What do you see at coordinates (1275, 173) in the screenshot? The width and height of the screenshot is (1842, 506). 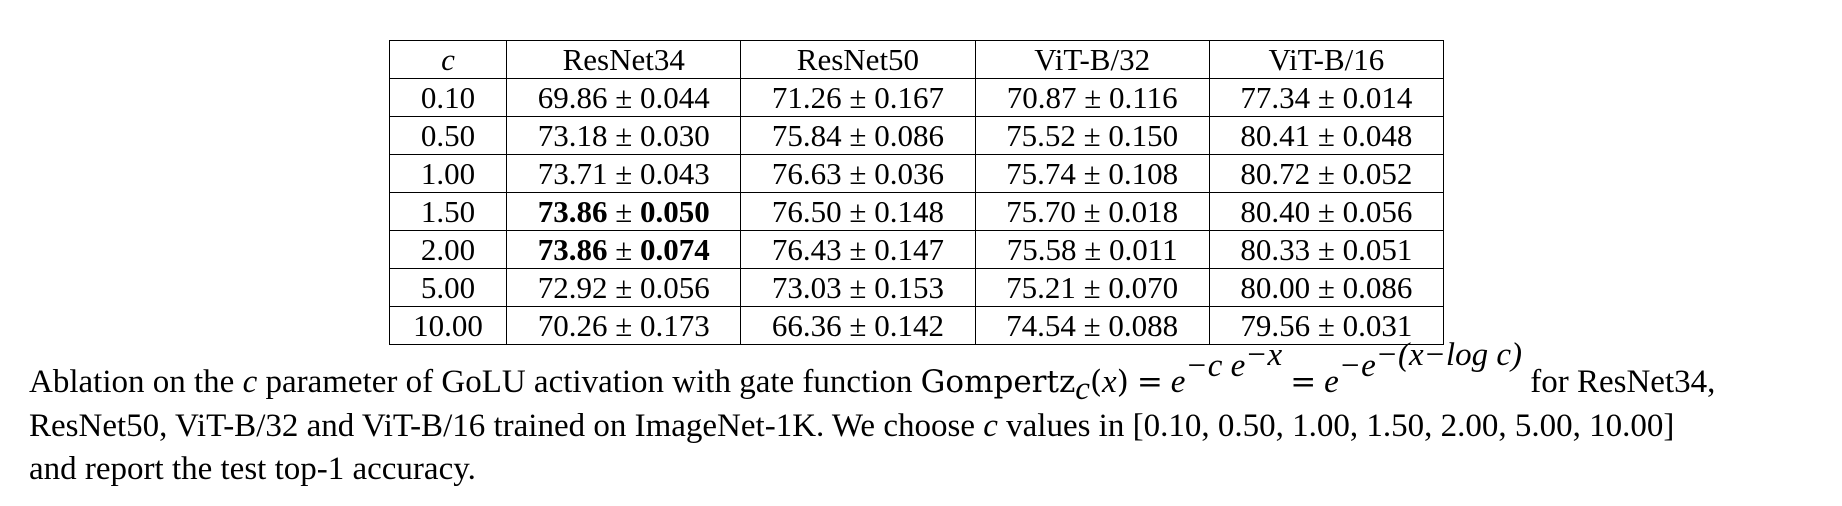 I see `accuracy-mean: 80.72` at bounding box center [1275, 173].